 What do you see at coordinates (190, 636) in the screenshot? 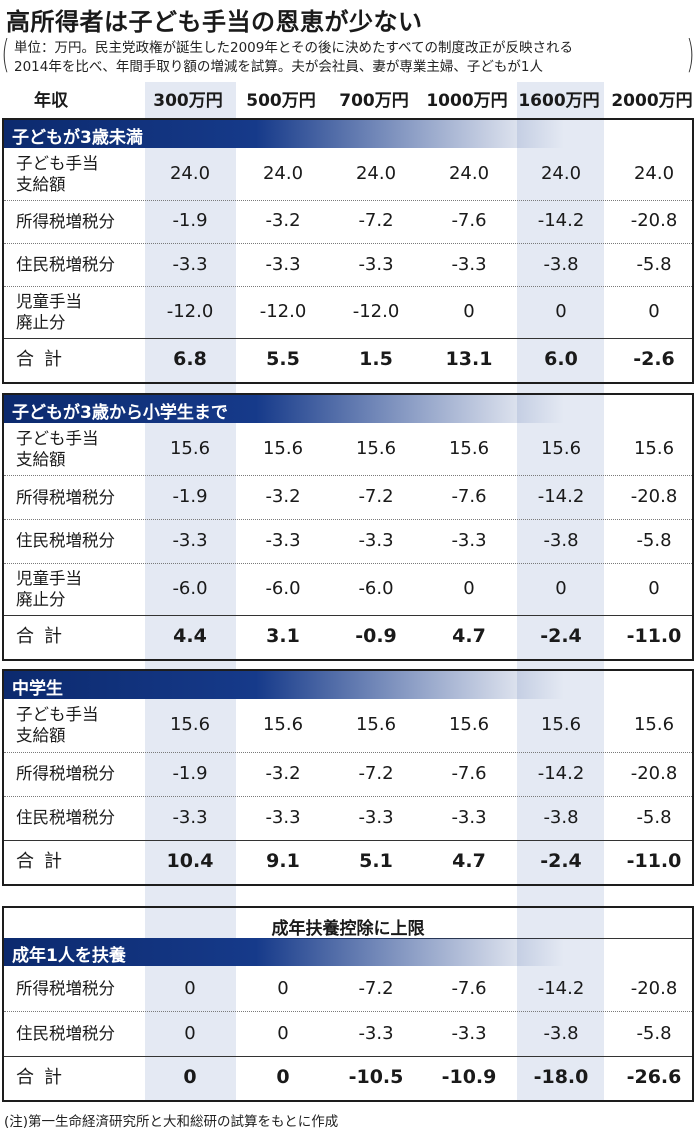
I see `total-cell: 4.4` at bounding box center [190, 636].